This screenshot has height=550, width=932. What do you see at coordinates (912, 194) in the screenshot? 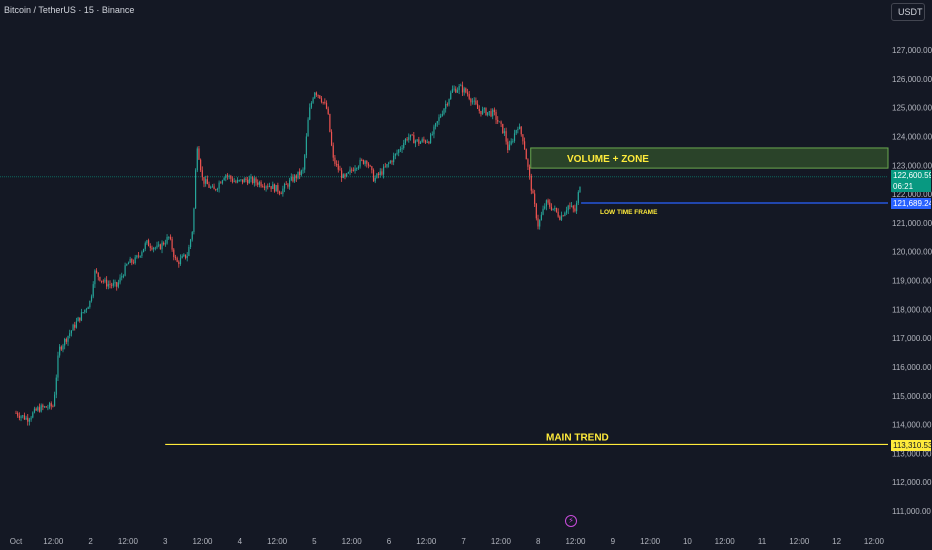
I see `y-tick-label: 122,000.00` at bounding box center [912, 194].